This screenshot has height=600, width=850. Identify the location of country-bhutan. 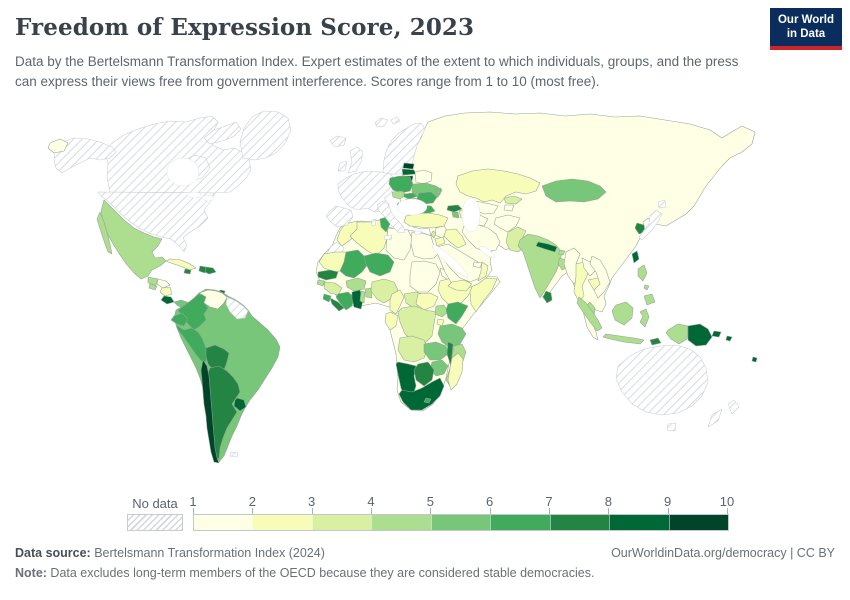
(561, 252).